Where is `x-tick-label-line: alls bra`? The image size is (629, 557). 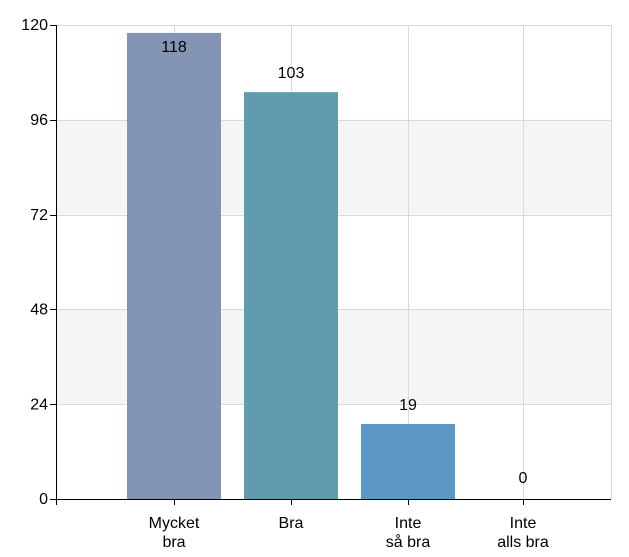
x-tick-label-line: alls bra is located at coordinates (523, 542).